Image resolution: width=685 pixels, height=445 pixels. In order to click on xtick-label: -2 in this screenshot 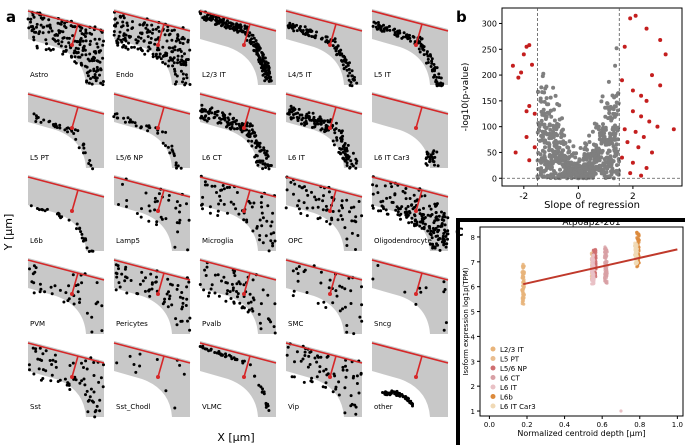, I will do `click(523, 197)`.